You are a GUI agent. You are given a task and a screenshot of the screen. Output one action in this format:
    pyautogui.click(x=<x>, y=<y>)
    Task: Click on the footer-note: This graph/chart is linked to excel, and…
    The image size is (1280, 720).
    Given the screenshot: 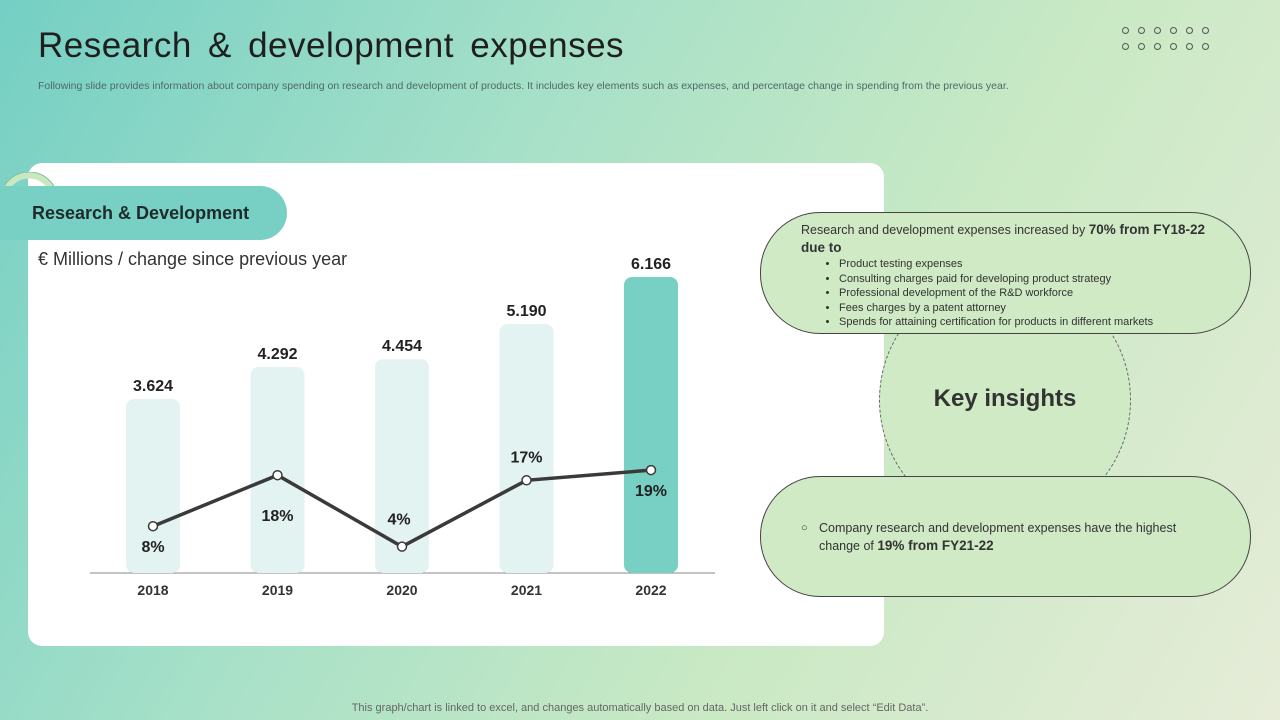 What is the action you would take?
    pyautogui.click(x=640, y=708)
    